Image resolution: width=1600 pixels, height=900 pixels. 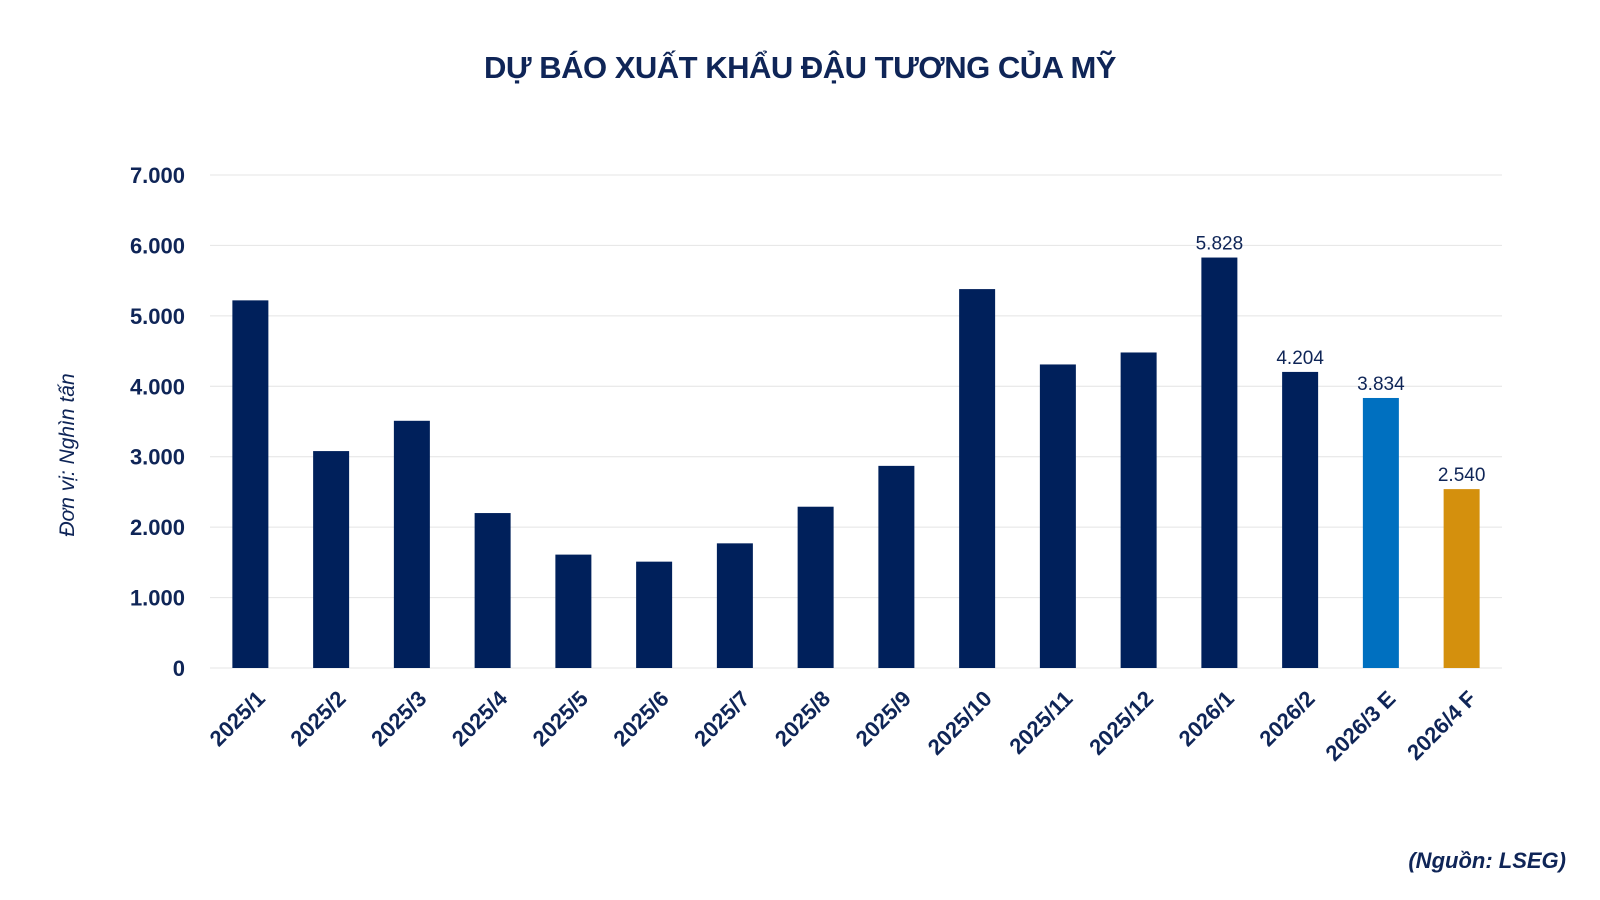 What do you see at coordinates (560, 718) in the screenshot?
I see `x-tick-label: 2025/5` at bounding box center [560, 718].